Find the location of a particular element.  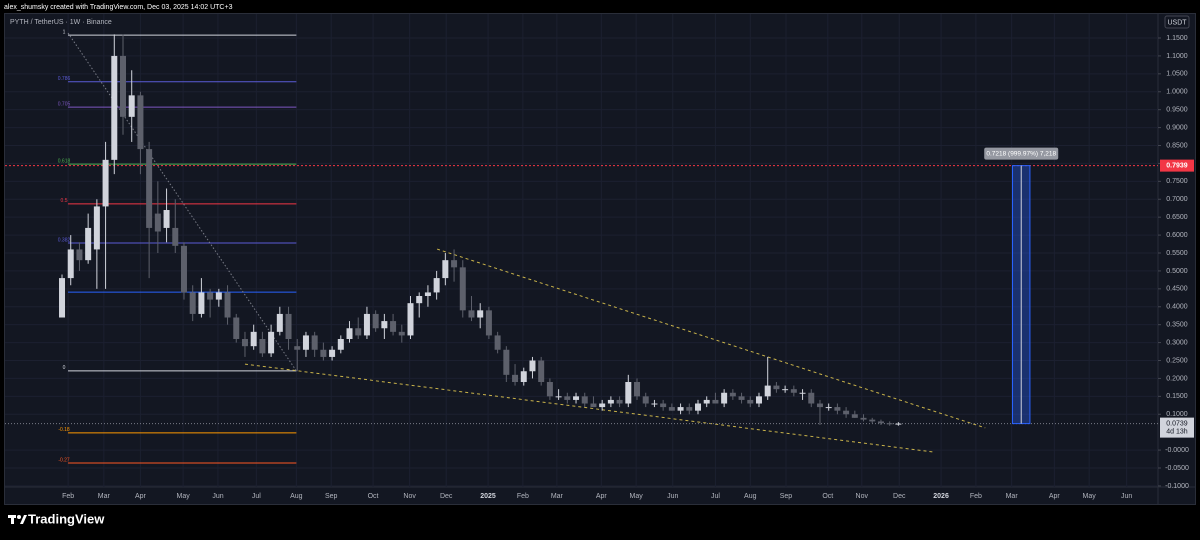

price-line-box is located at coordinates (1177, 165).